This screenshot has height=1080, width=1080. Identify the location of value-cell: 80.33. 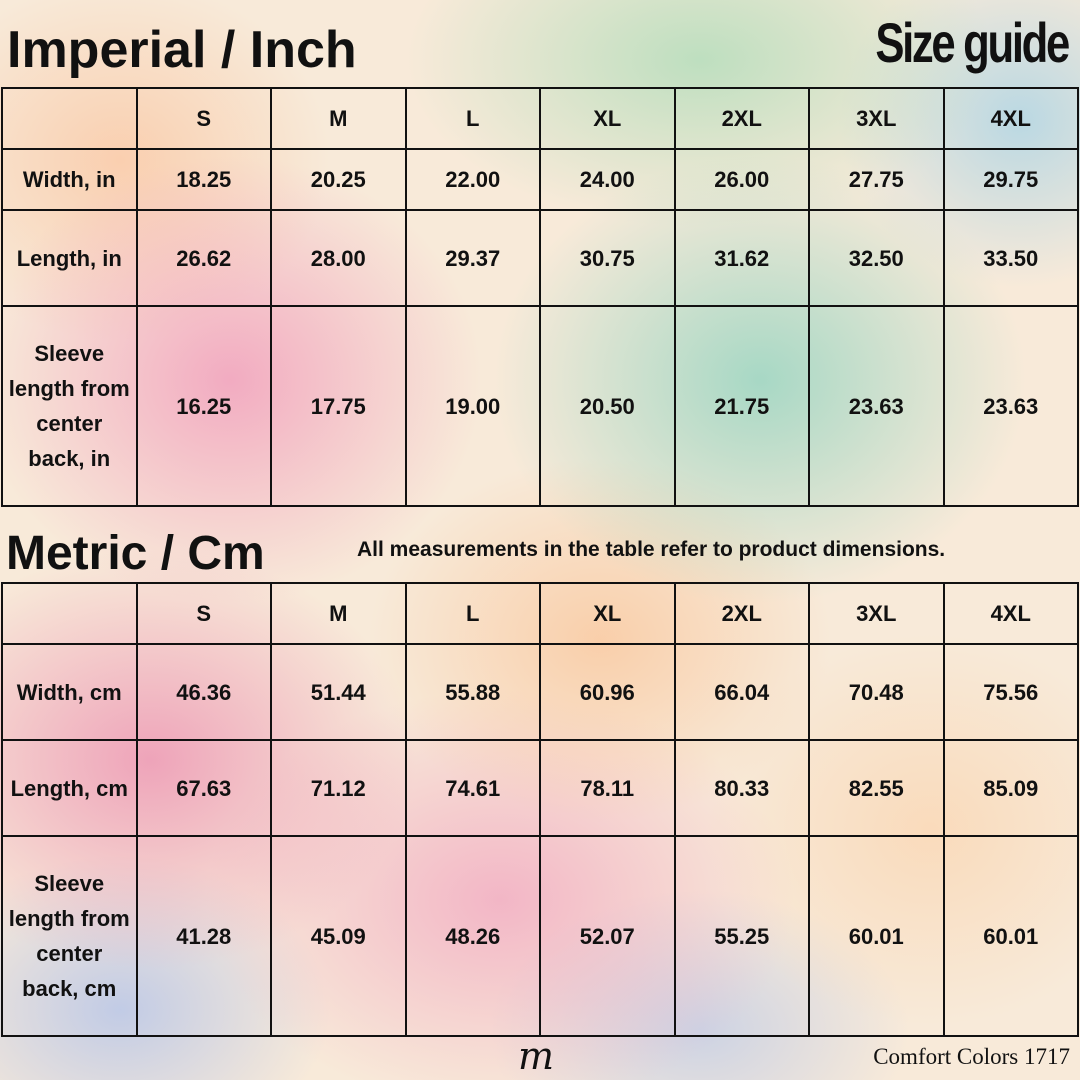
(741, 788).